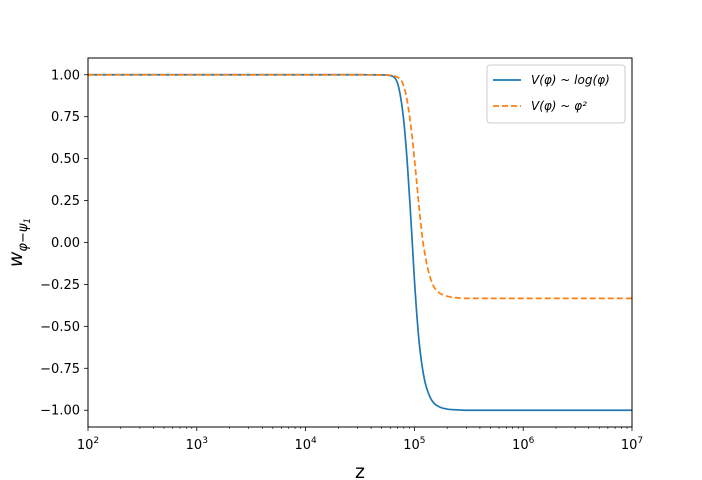 The image size is (702, 480). Describe the element at coordinates (65, 201) in the screenshot. I see `y-tick-label: 0.25` at that location.